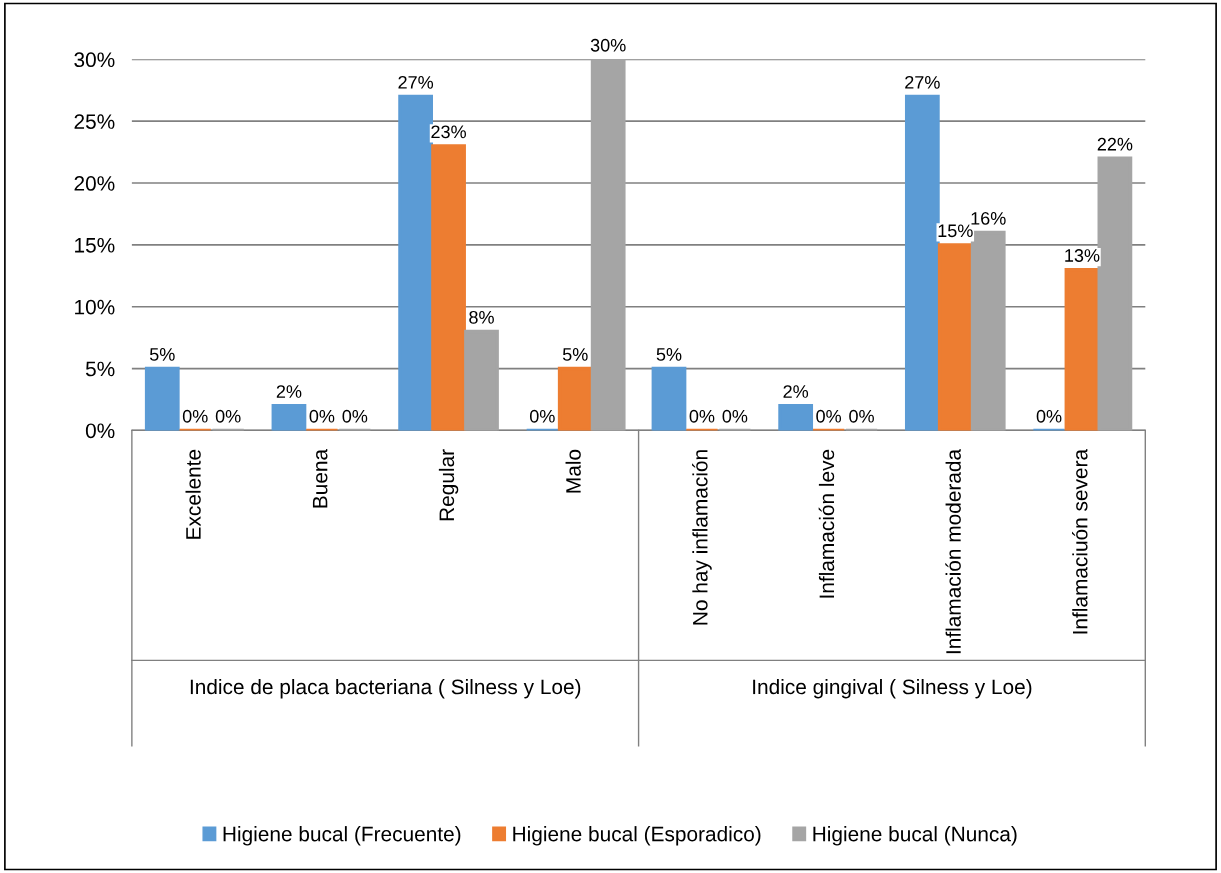 The height and width of the screenshot is (873, 1221). I want to click on x-tick-label: Inflamaciuón severa, so click(1080, 541).